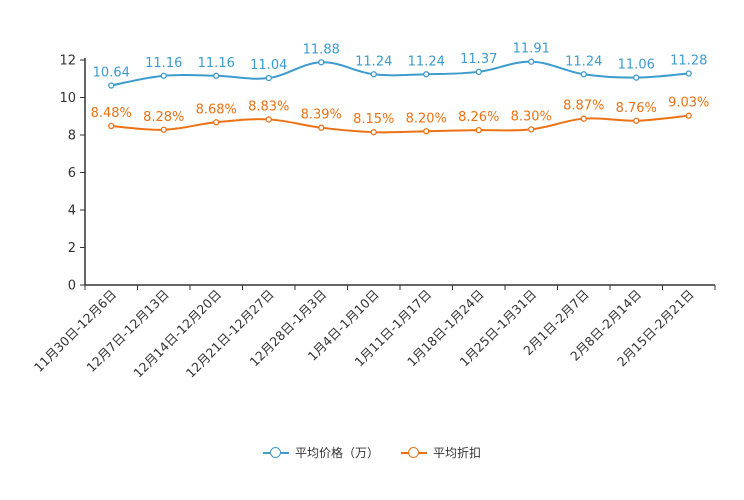 The height and width of the screenshot is (500, 744). What do you see at coordinates (400, 124) in the screenshot?
I see `series-line-discount` at bounding box center [400, 124].